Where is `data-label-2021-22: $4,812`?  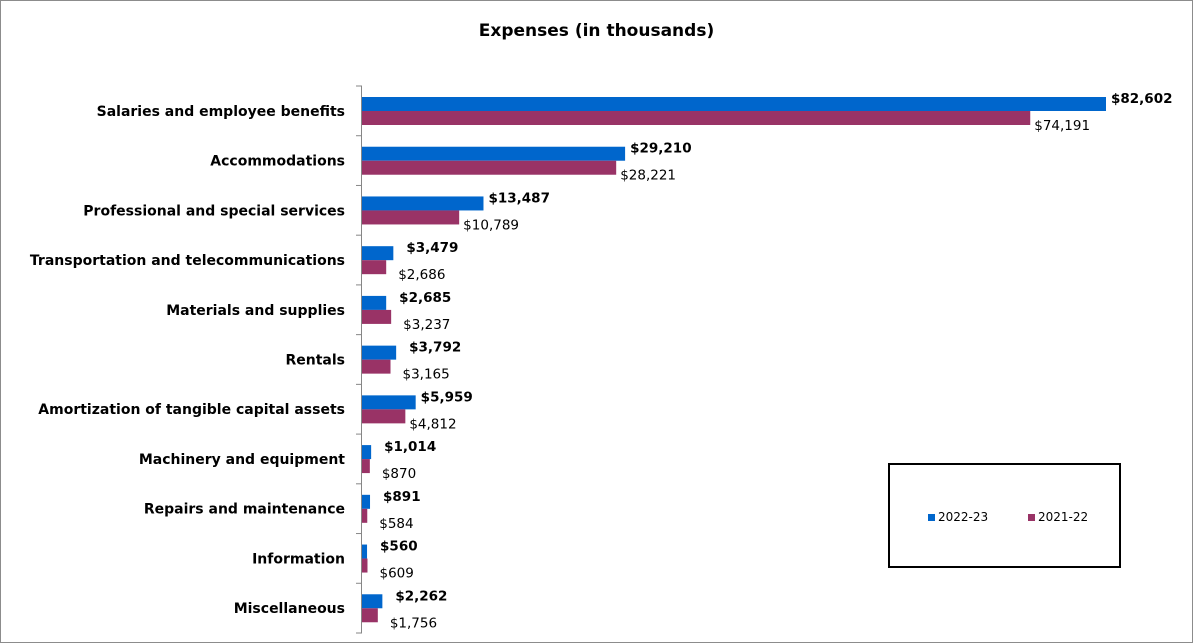
data-label-2021-22: $4,812 is located at coordinates (432, 424).